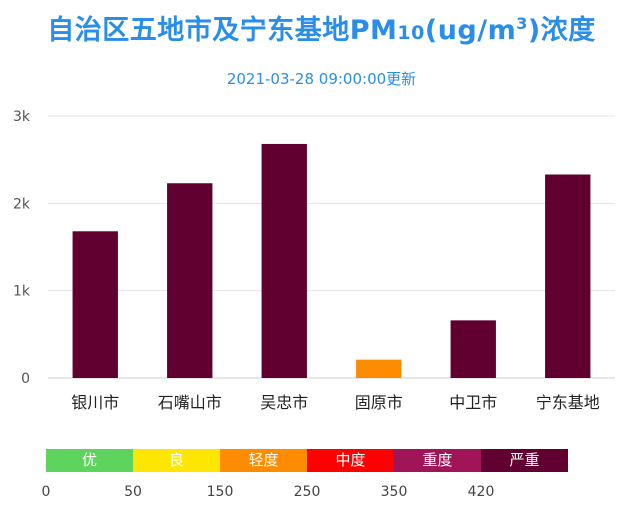 The height and width of the screenshot is (523, 643). What do you see at coordinates (222, 30) in the screenshot?
I see `title-main: 自治区五地市及宁东基地PM` at bounding box center [222, 30].